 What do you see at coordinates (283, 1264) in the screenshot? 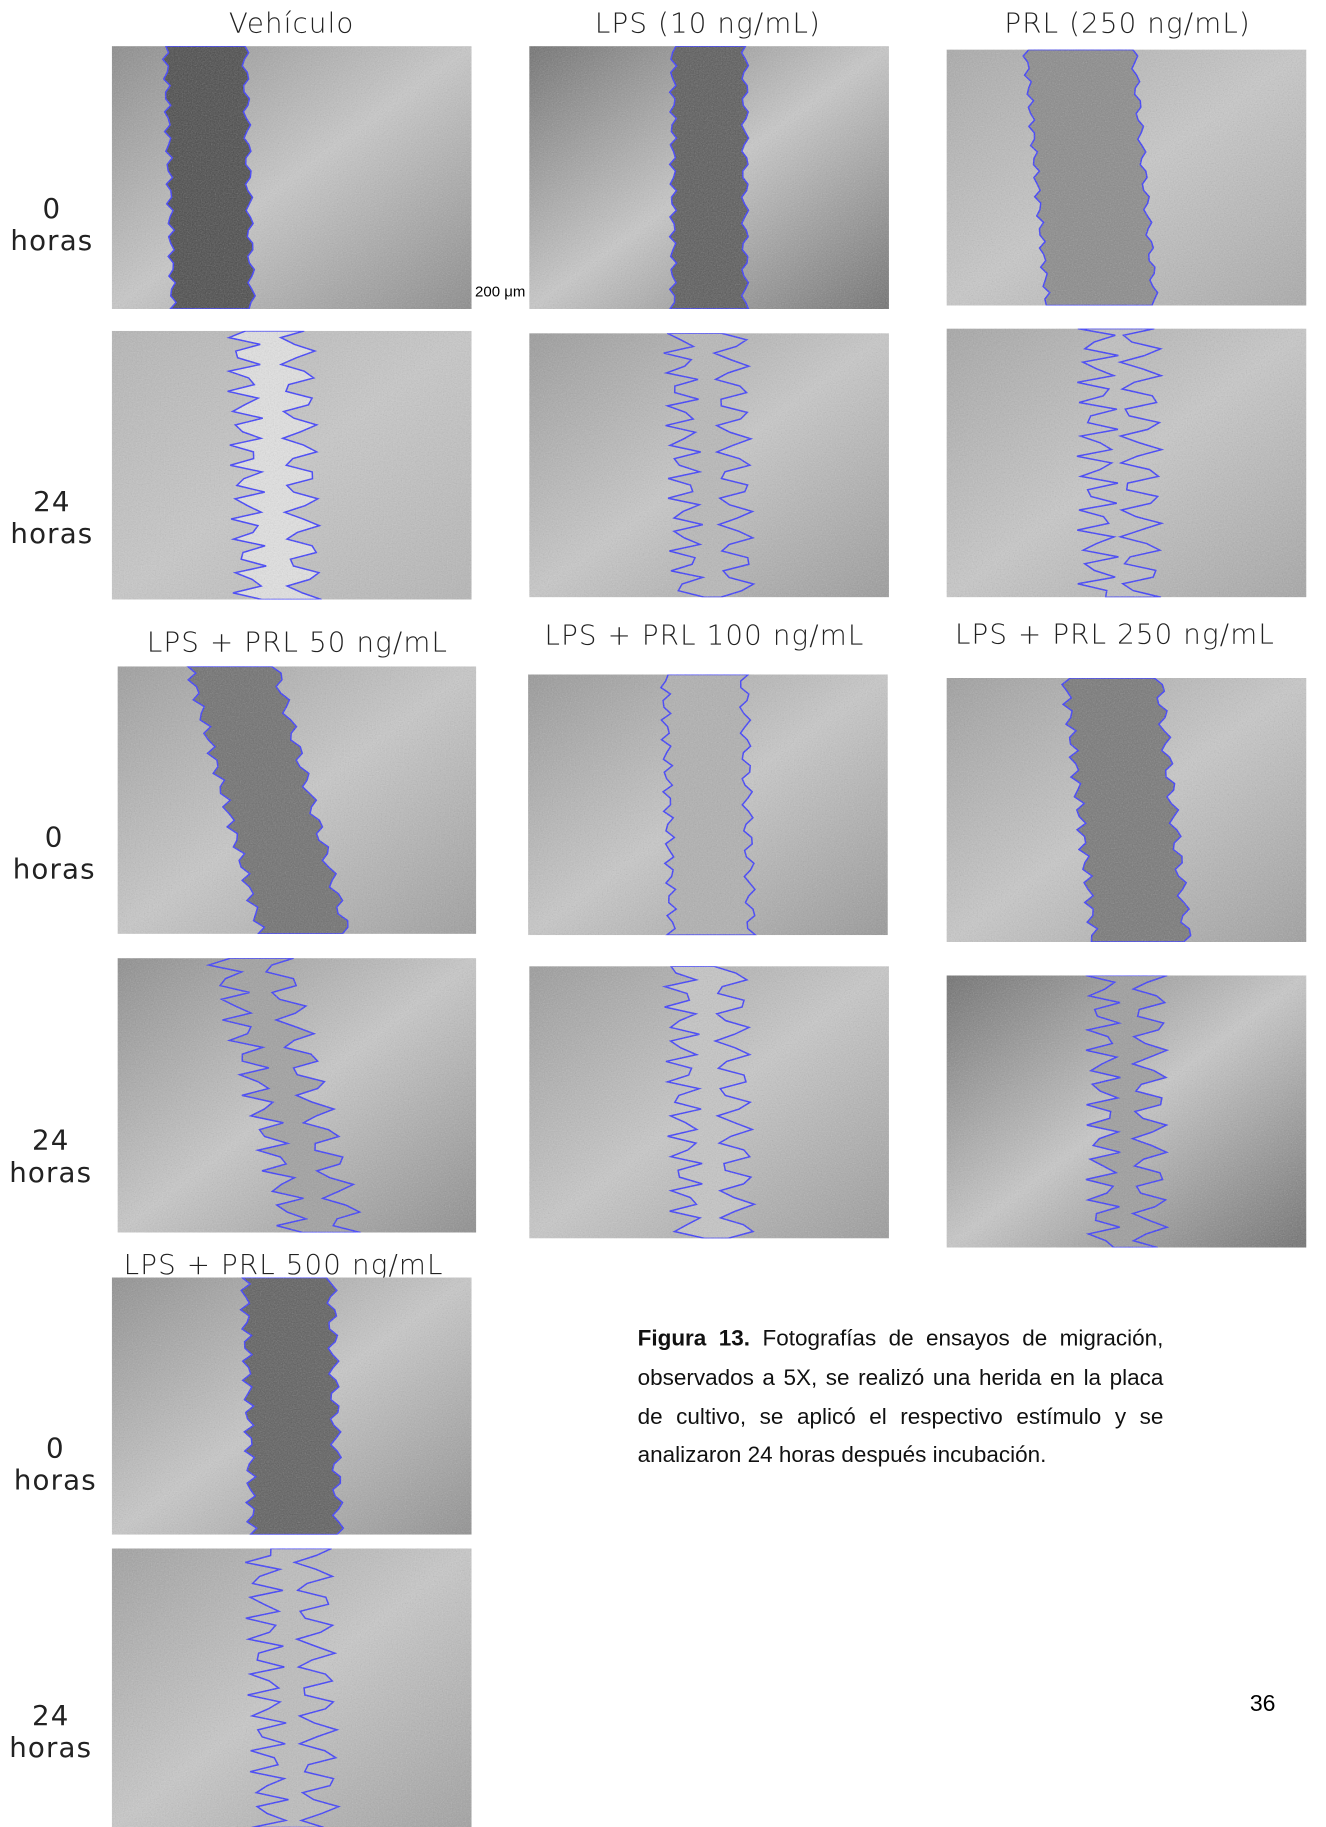
I see `panel-title: LPS + PRL 500 ng/mL` at bounding box center [283, 1264].